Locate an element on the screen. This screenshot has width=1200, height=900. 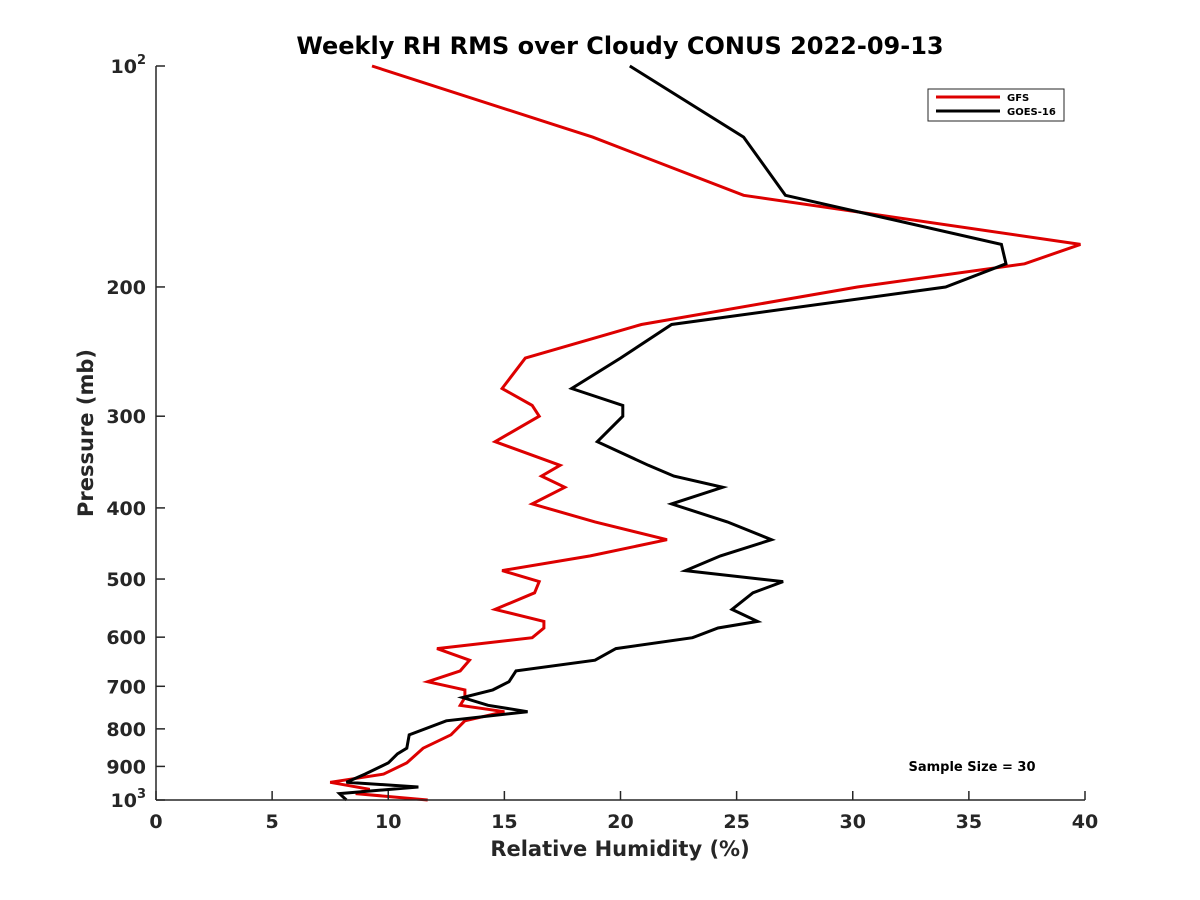
x-tick-label: 10 is located at coordinates (388, 822).